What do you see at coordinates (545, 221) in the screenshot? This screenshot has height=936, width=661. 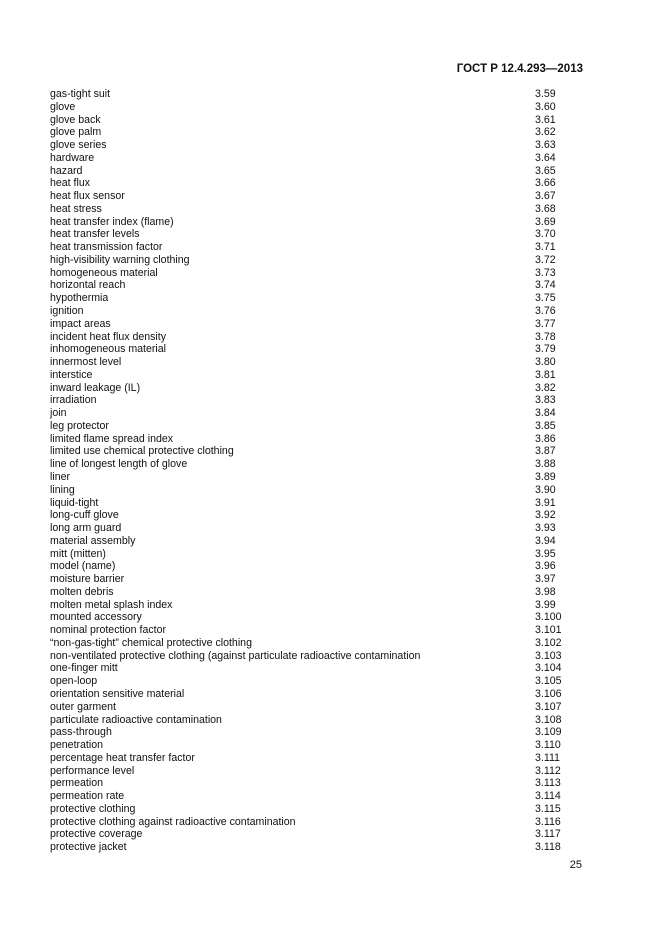 I see `term-reference: 3.69` at bounding box center [545, 221].